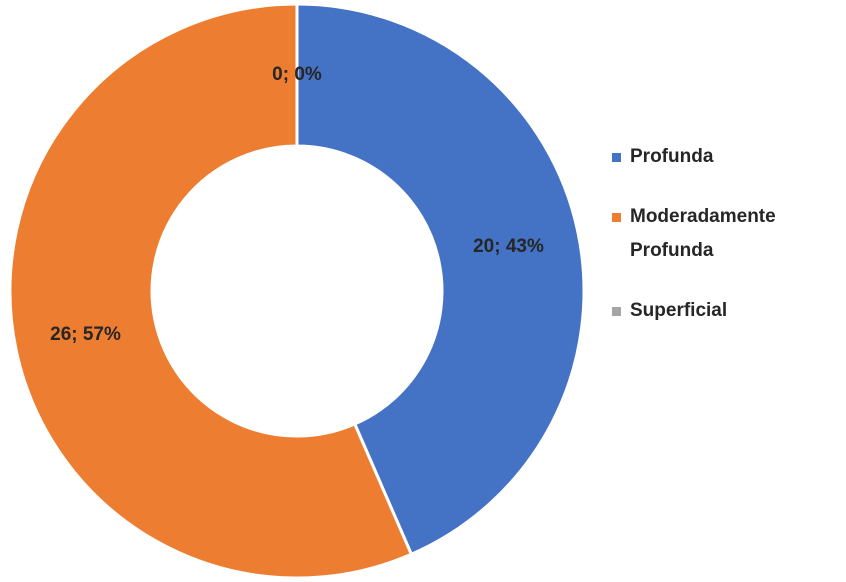 The width and height of the screenshot is (846, 582). I want to click on data-label: 26; 57%, so click(85, 334).